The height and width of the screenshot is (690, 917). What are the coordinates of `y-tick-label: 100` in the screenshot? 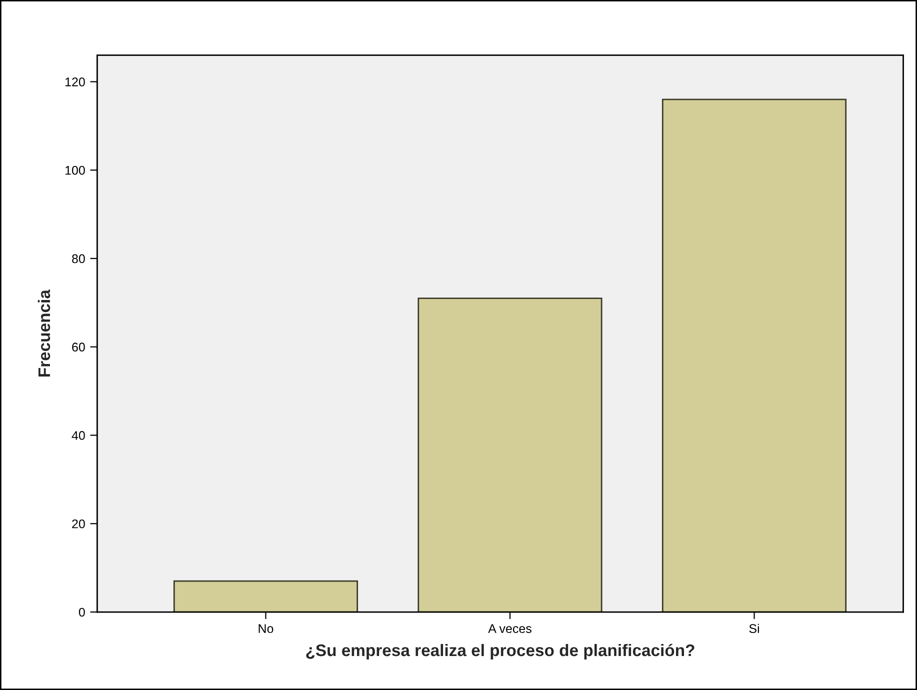 It's located at (75, 170).